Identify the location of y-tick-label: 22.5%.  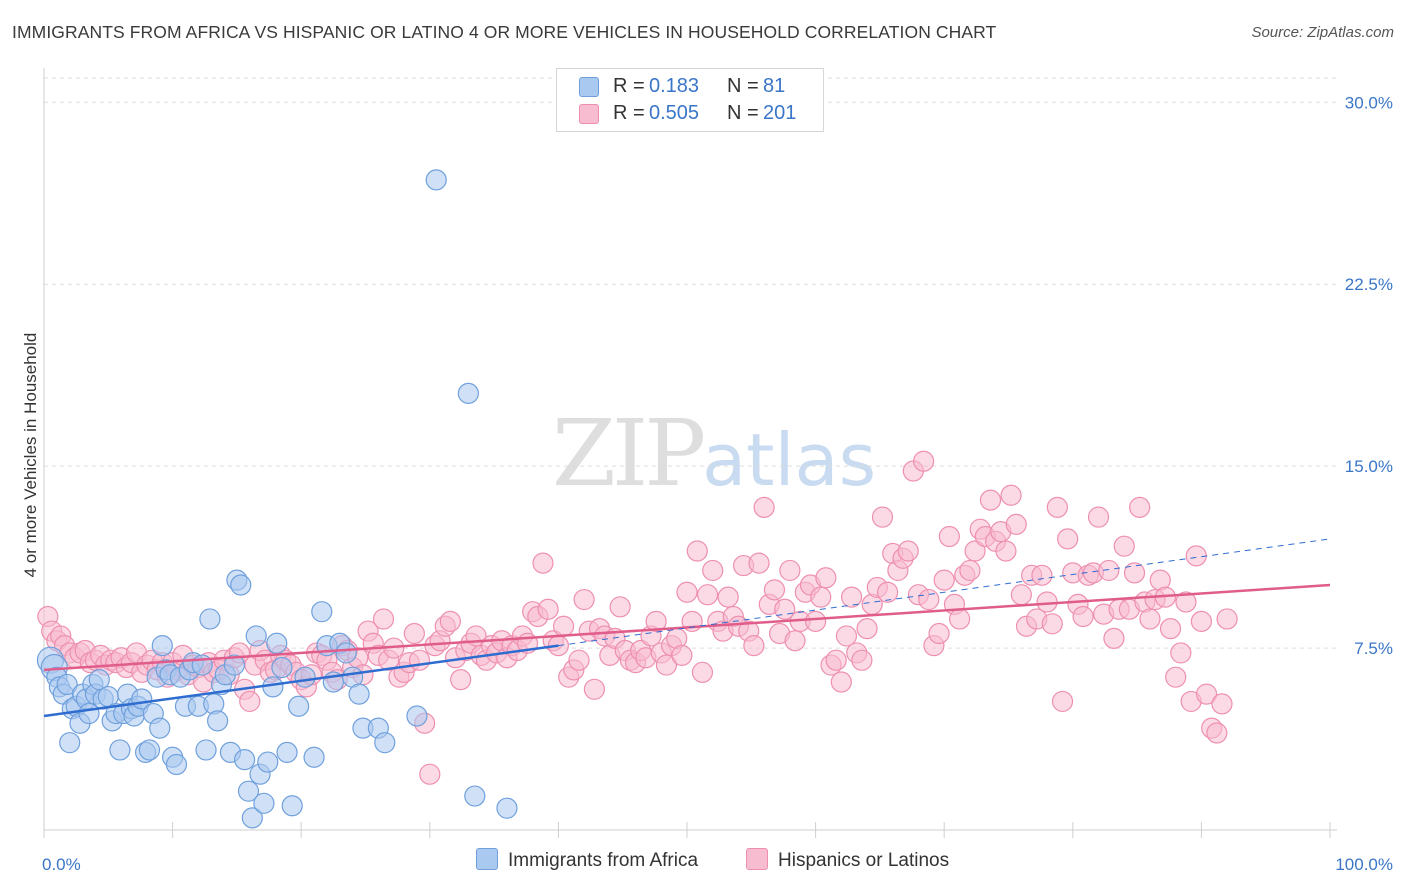
(1369, 284).